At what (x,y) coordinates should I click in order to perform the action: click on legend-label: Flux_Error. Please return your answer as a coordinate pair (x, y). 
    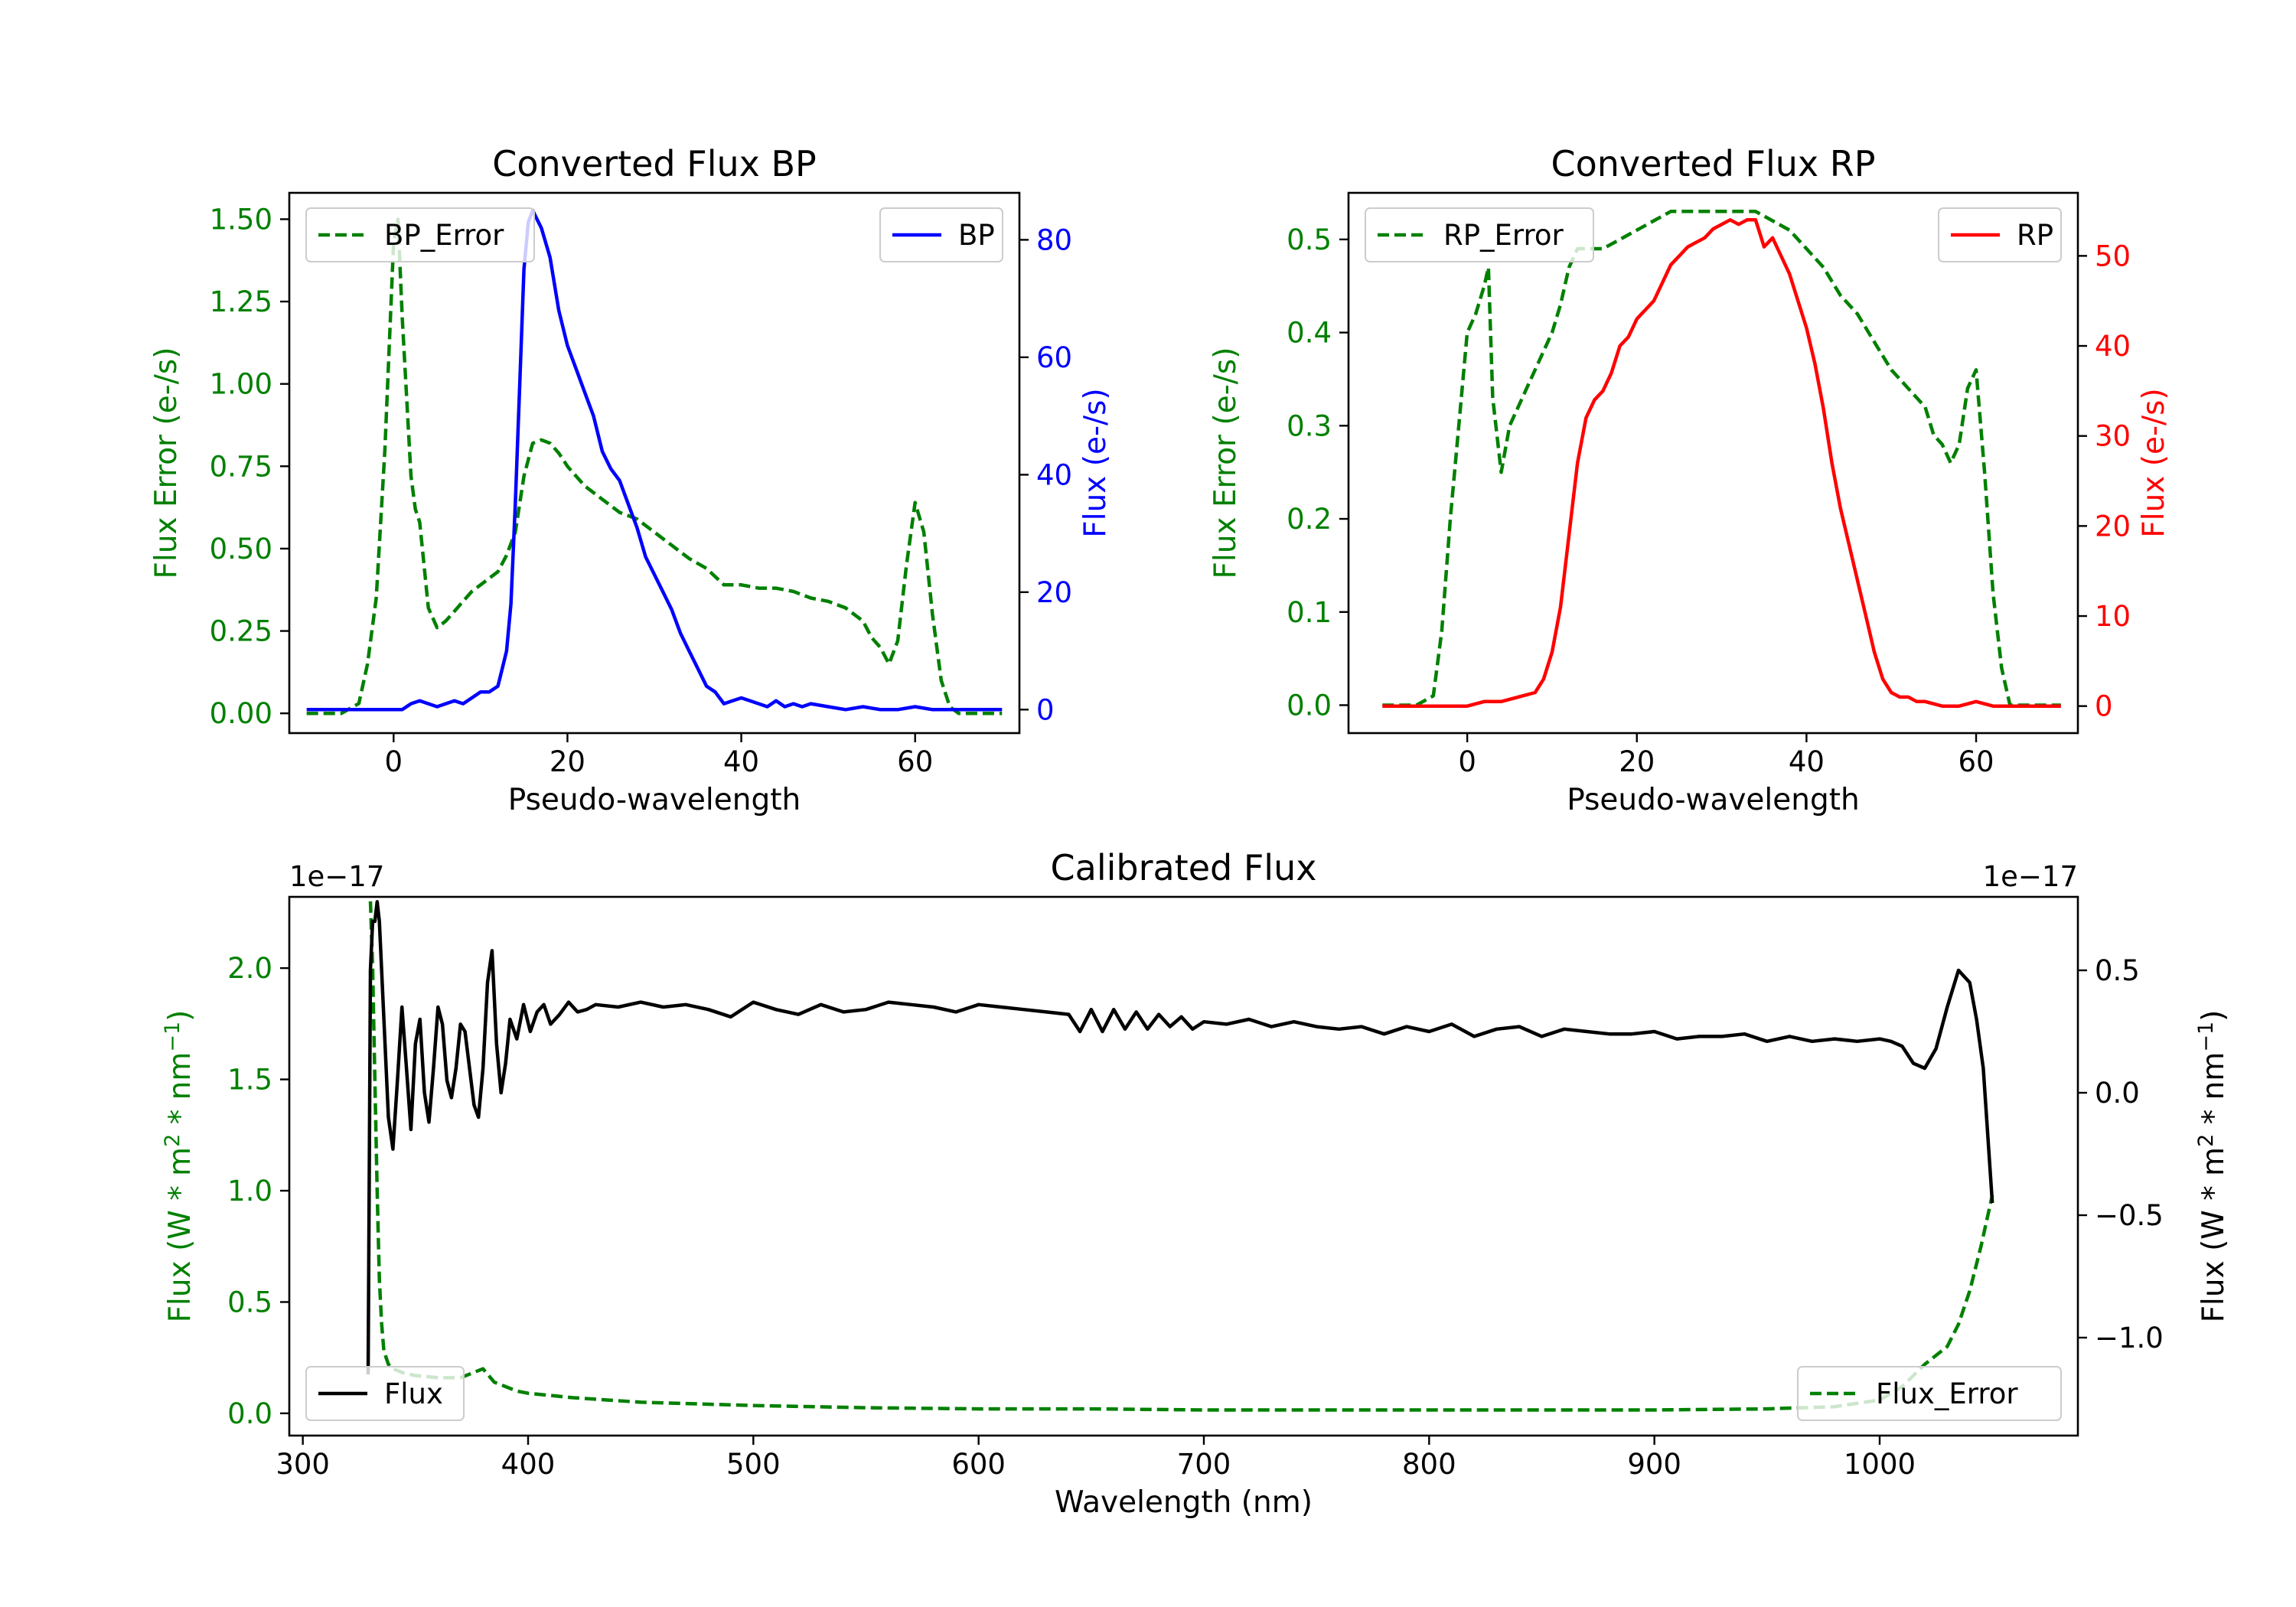
    Looking at the image, I should click on (1947, 1393).